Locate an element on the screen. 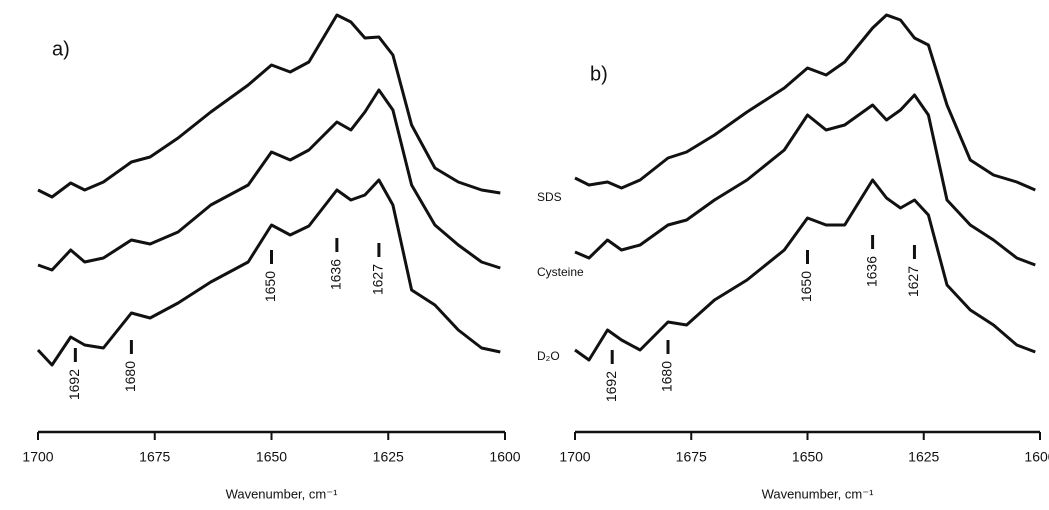 The image size is (1049, 510). series-label: D₂O is located at coordinates (548, 356).